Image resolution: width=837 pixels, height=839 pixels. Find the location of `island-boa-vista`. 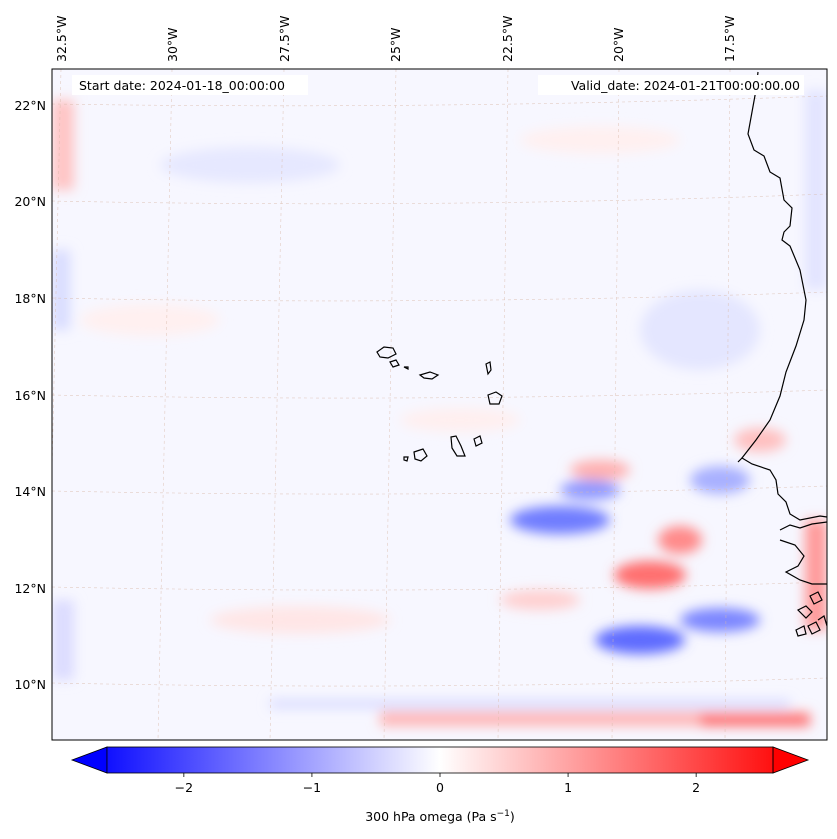

island-boa-vista is located at coordinates (495, 398).